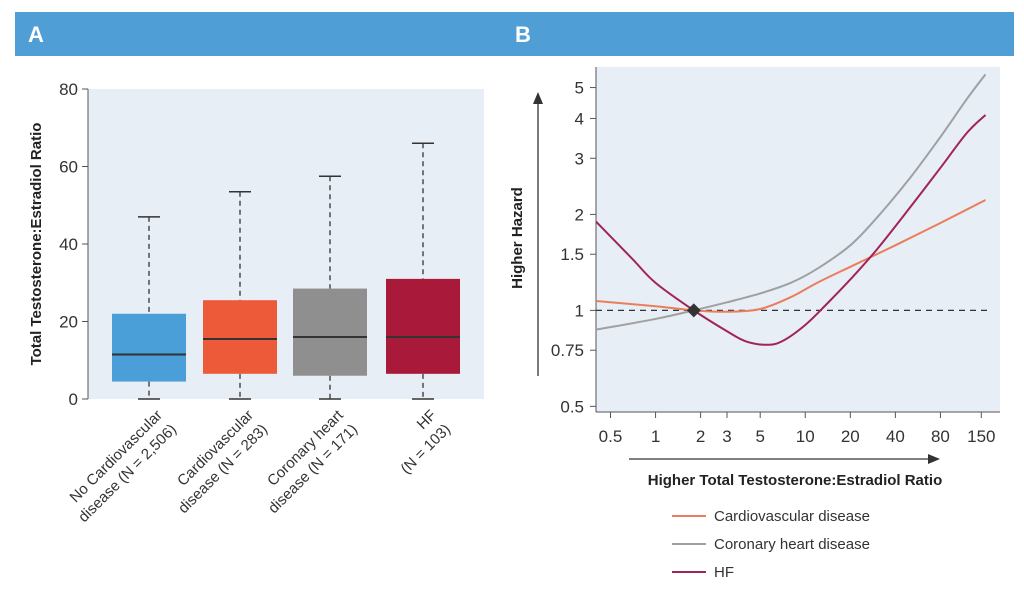  What do you see at coordinates (36, 34) in the screenshot?
I see `panel-a-label: A` at bounding box center [36, 34].